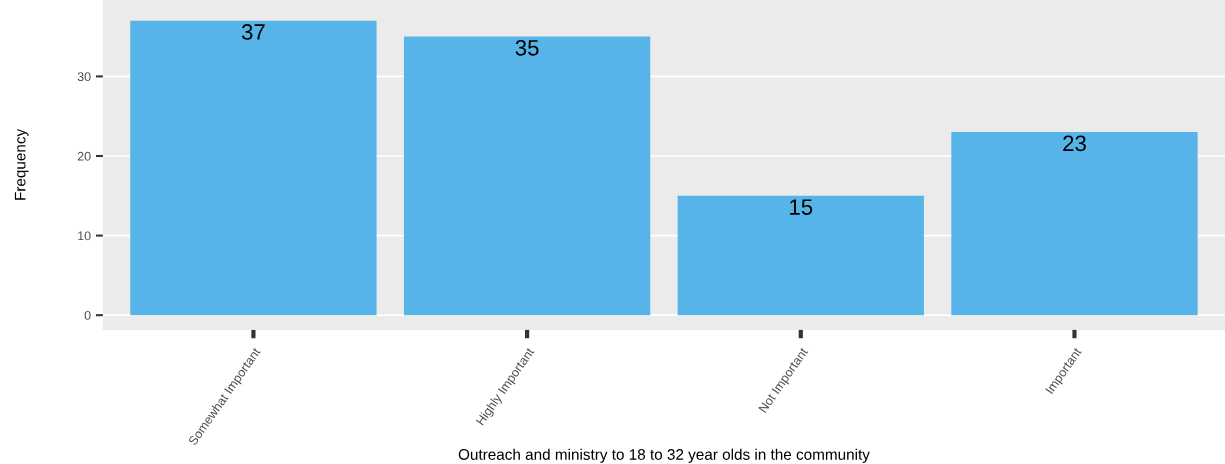 The image size is (1225, 464). What do you see at coordinates (84, 156) in the screenshot?
I see `y-tick-label: 20` at bounding box center [84, 156].